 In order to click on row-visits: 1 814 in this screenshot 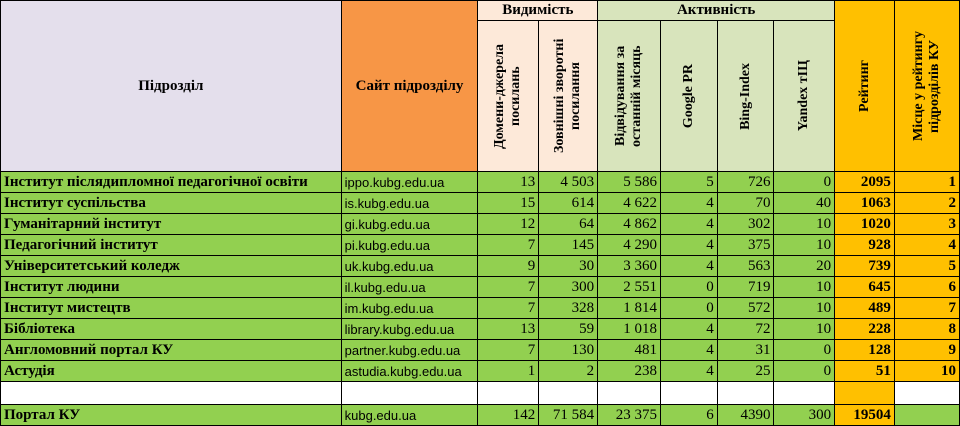, I will do `click(629, 308)`.